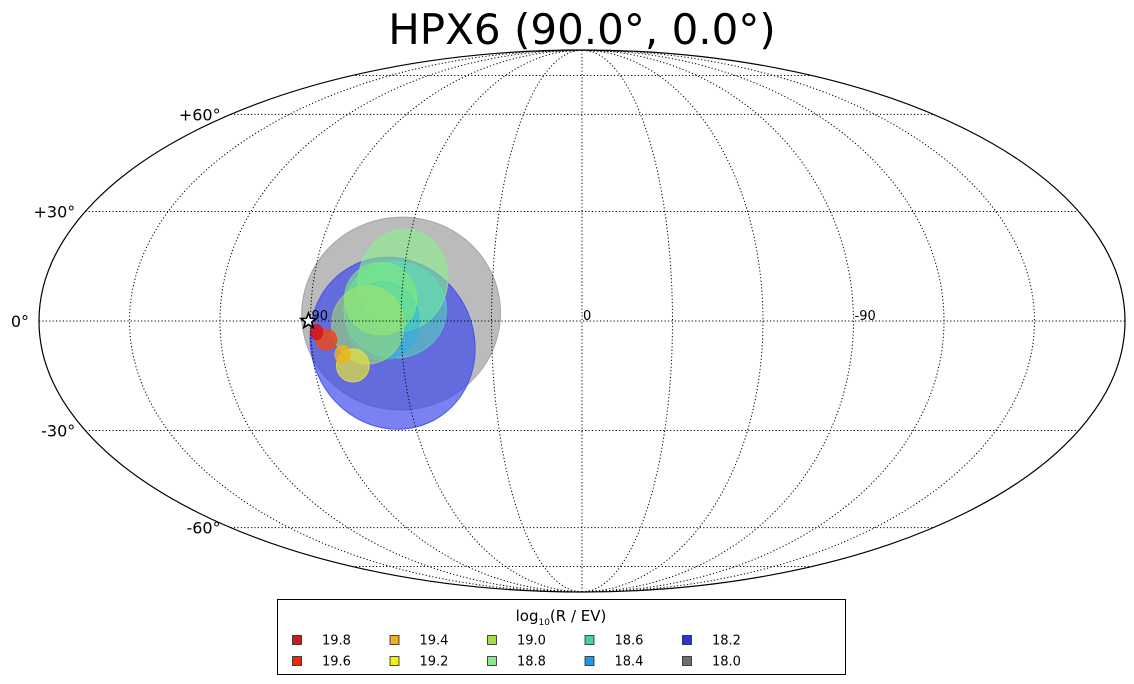  Describe the element at coordinates (594, 316) in the screenshot. I see `longitude-labels: 90 0 -90` at that location.